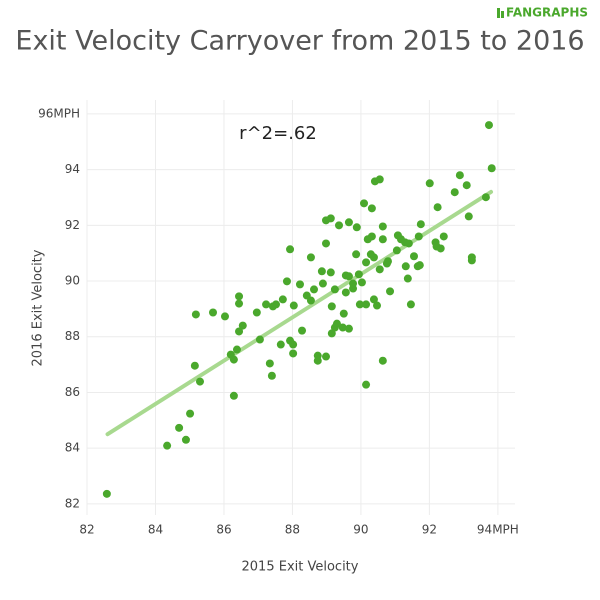 The height and width of the screenshot is (600, 600). What do you see at coordinates (502, 14) in the screenshot?
I see `logo-icon` at bounding box center [502, 14].